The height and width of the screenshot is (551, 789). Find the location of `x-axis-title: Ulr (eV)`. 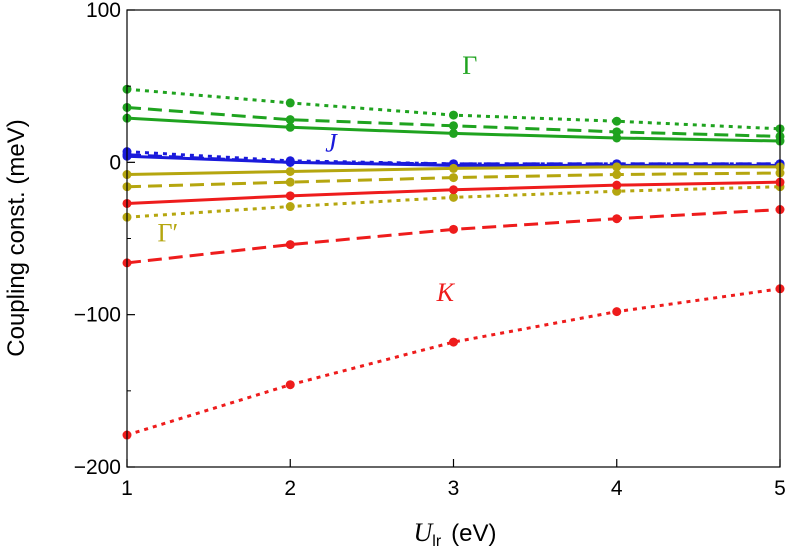

x-axis-title: Ulr (eV) is located at coordinates (454, 534).